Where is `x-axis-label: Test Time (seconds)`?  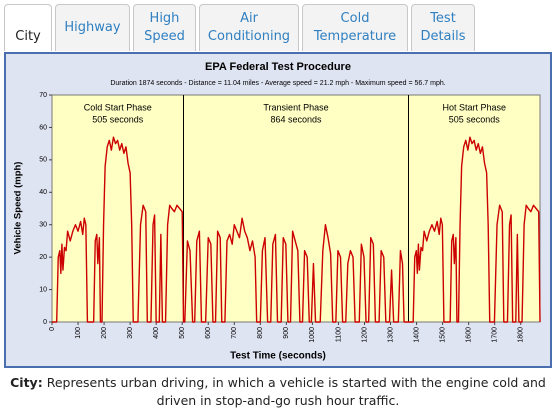
x-axis-label: Test Time (seconds) is located at coordinates (278, 356).